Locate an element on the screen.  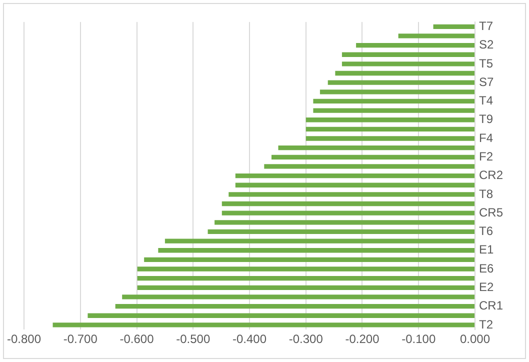
y-tick-label: T7 is located at coordinates (486, 25).